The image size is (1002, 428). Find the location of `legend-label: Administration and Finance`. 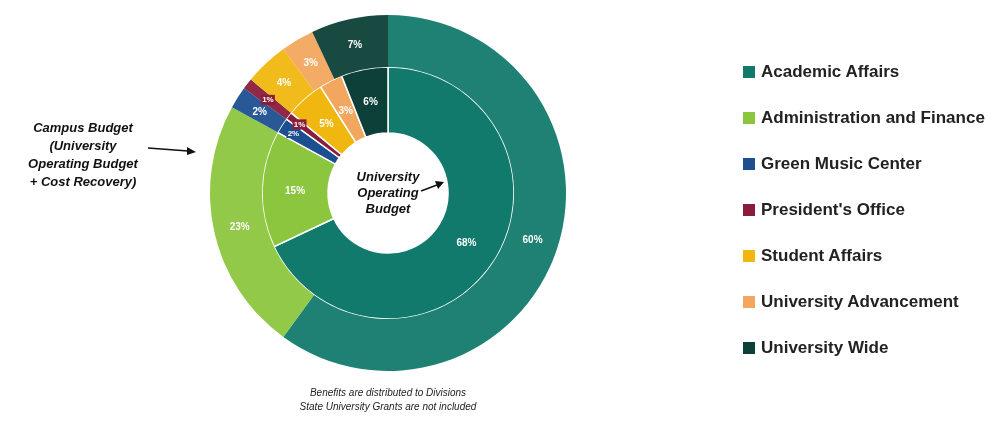

legend-label: Administration and Finance is located at coordinates (873, 117).